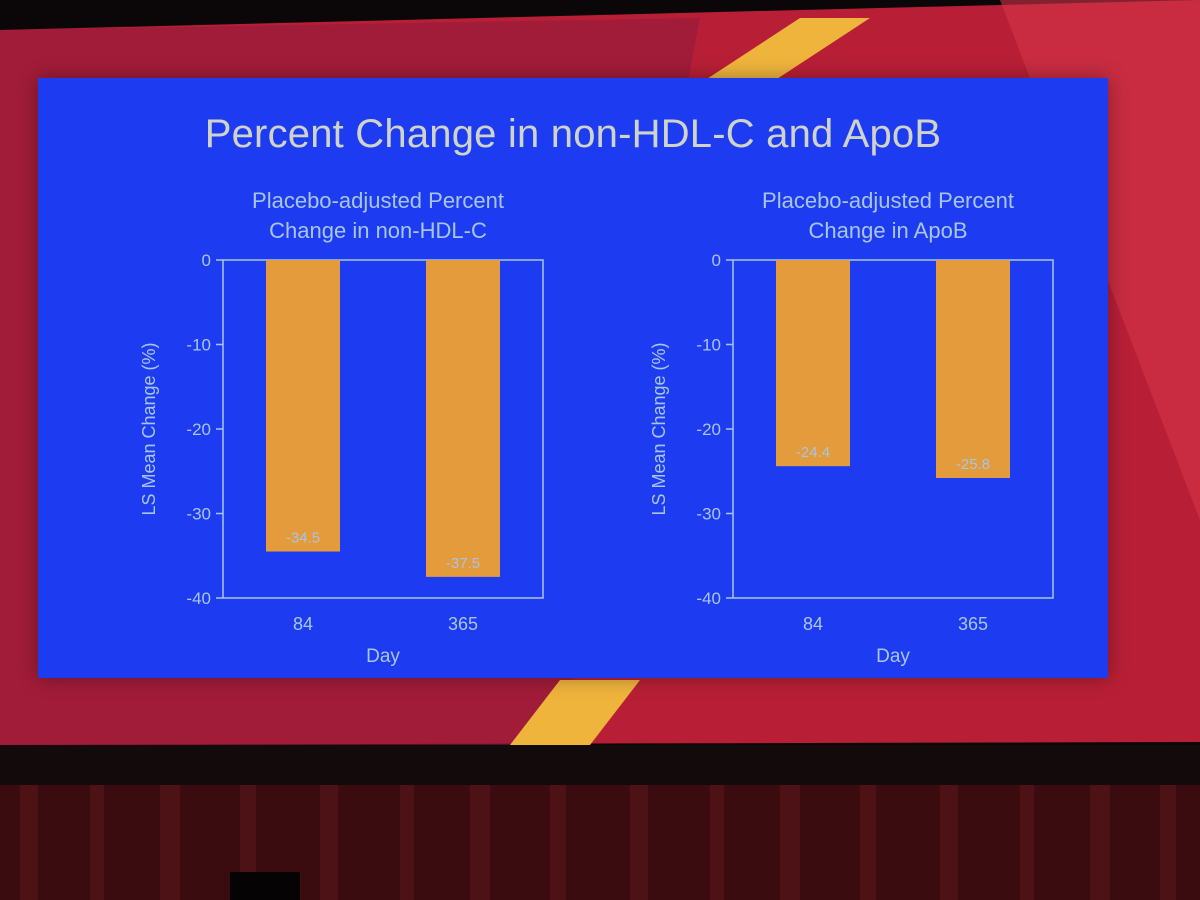 The width and height of the screenshot is (1200, 900). Describe the element at coordinates (378, 230) in the screenshot. I see `chart-title-line-2: Change in non-HDL-C` at that location.